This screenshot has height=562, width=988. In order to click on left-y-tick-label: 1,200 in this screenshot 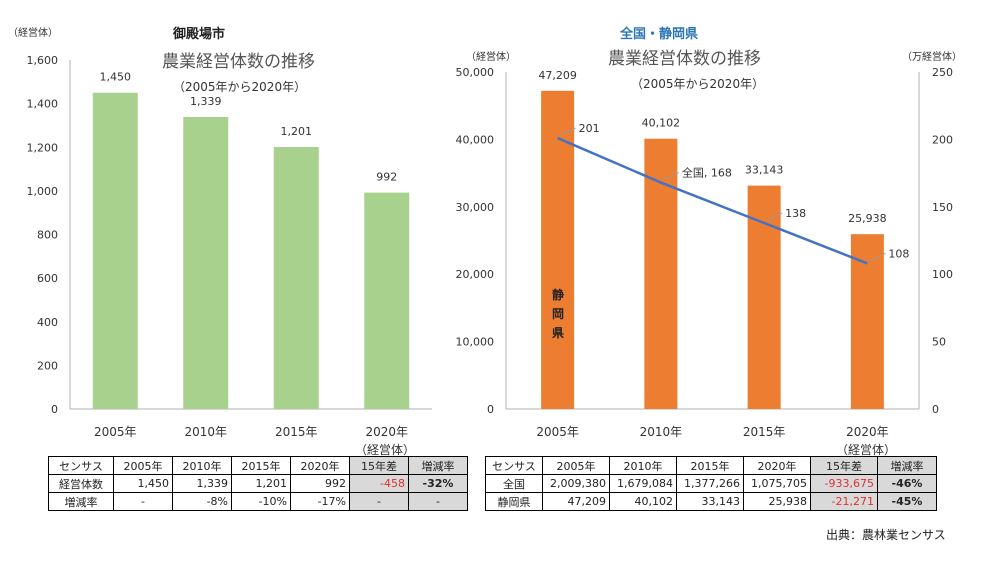, I will do `click(43, 147)`.